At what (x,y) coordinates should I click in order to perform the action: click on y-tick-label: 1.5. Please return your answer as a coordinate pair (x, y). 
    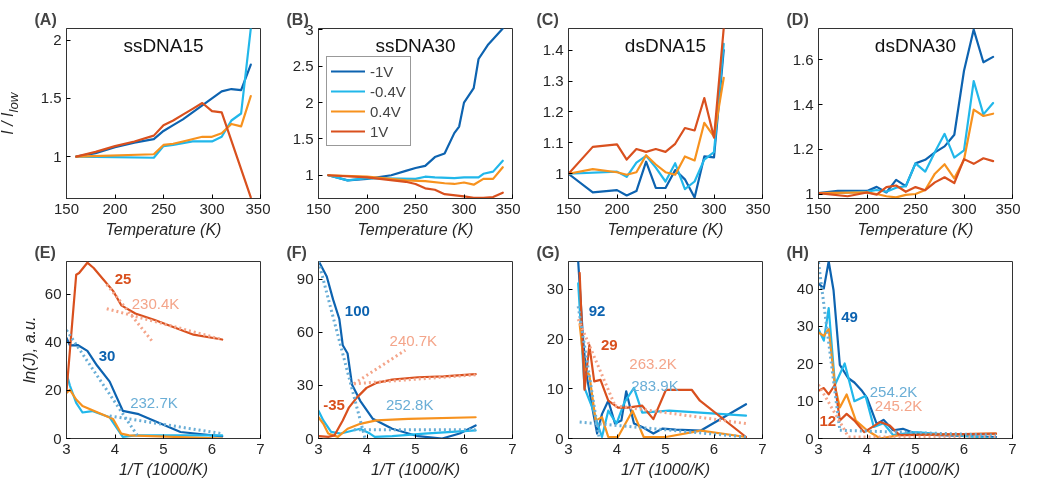
    Looking at the image, I should click on (303, 138).